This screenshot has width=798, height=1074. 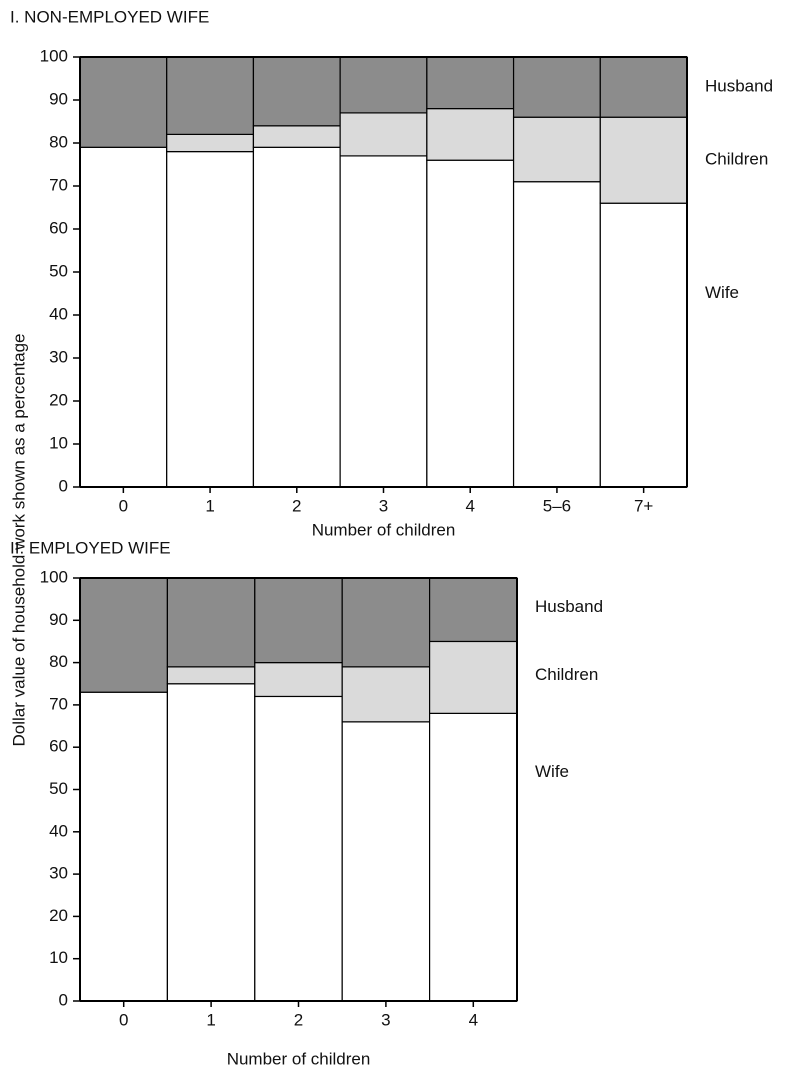 I want to click on x-tick-label: 7+, so click(x=643, y=505).